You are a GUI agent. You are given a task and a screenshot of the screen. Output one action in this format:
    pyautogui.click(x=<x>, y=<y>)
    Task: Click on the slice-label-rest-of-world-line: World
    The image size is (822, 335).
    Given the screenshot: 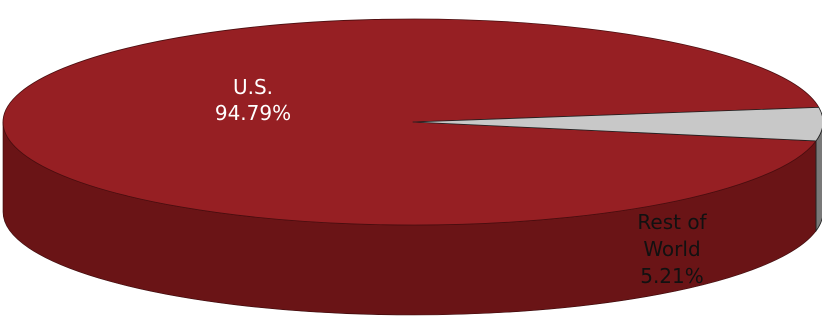 What is the action you would take?
    pyautogui.click(x=671, y=249)
    